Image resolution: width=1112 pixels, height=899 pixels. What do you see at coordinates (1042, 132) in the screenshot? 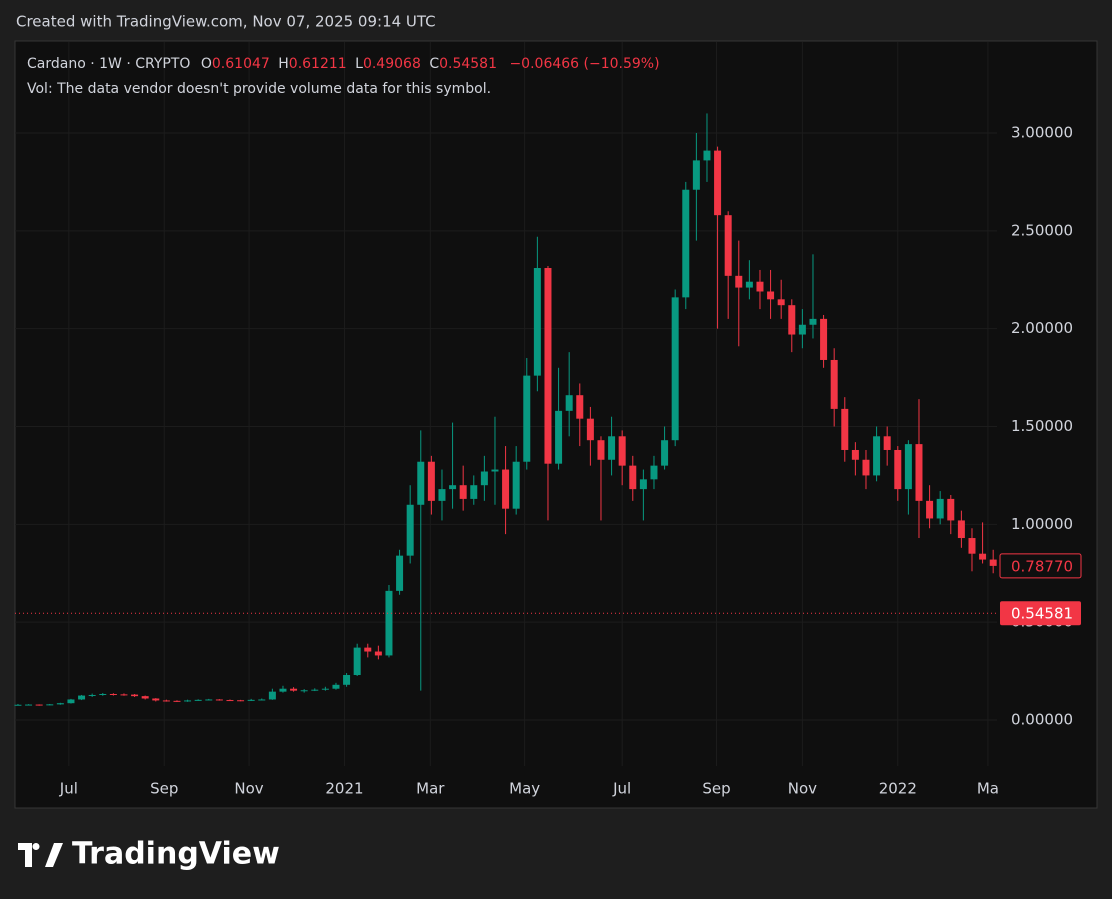
I see `y-tick-label: 3.00000` at bounding box center [1042, 132].